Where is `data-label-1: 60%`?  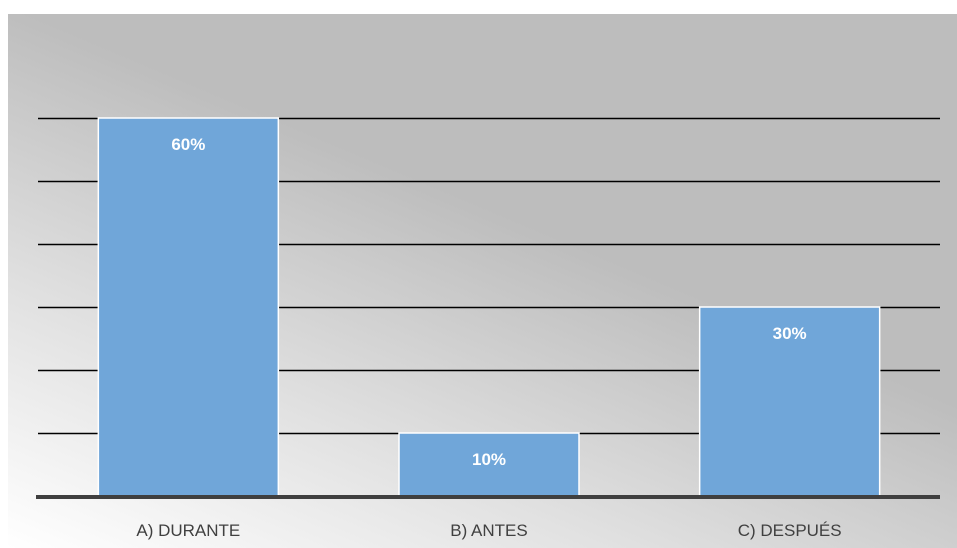
data-label-1: 60% is located at coordinates (188, 144).